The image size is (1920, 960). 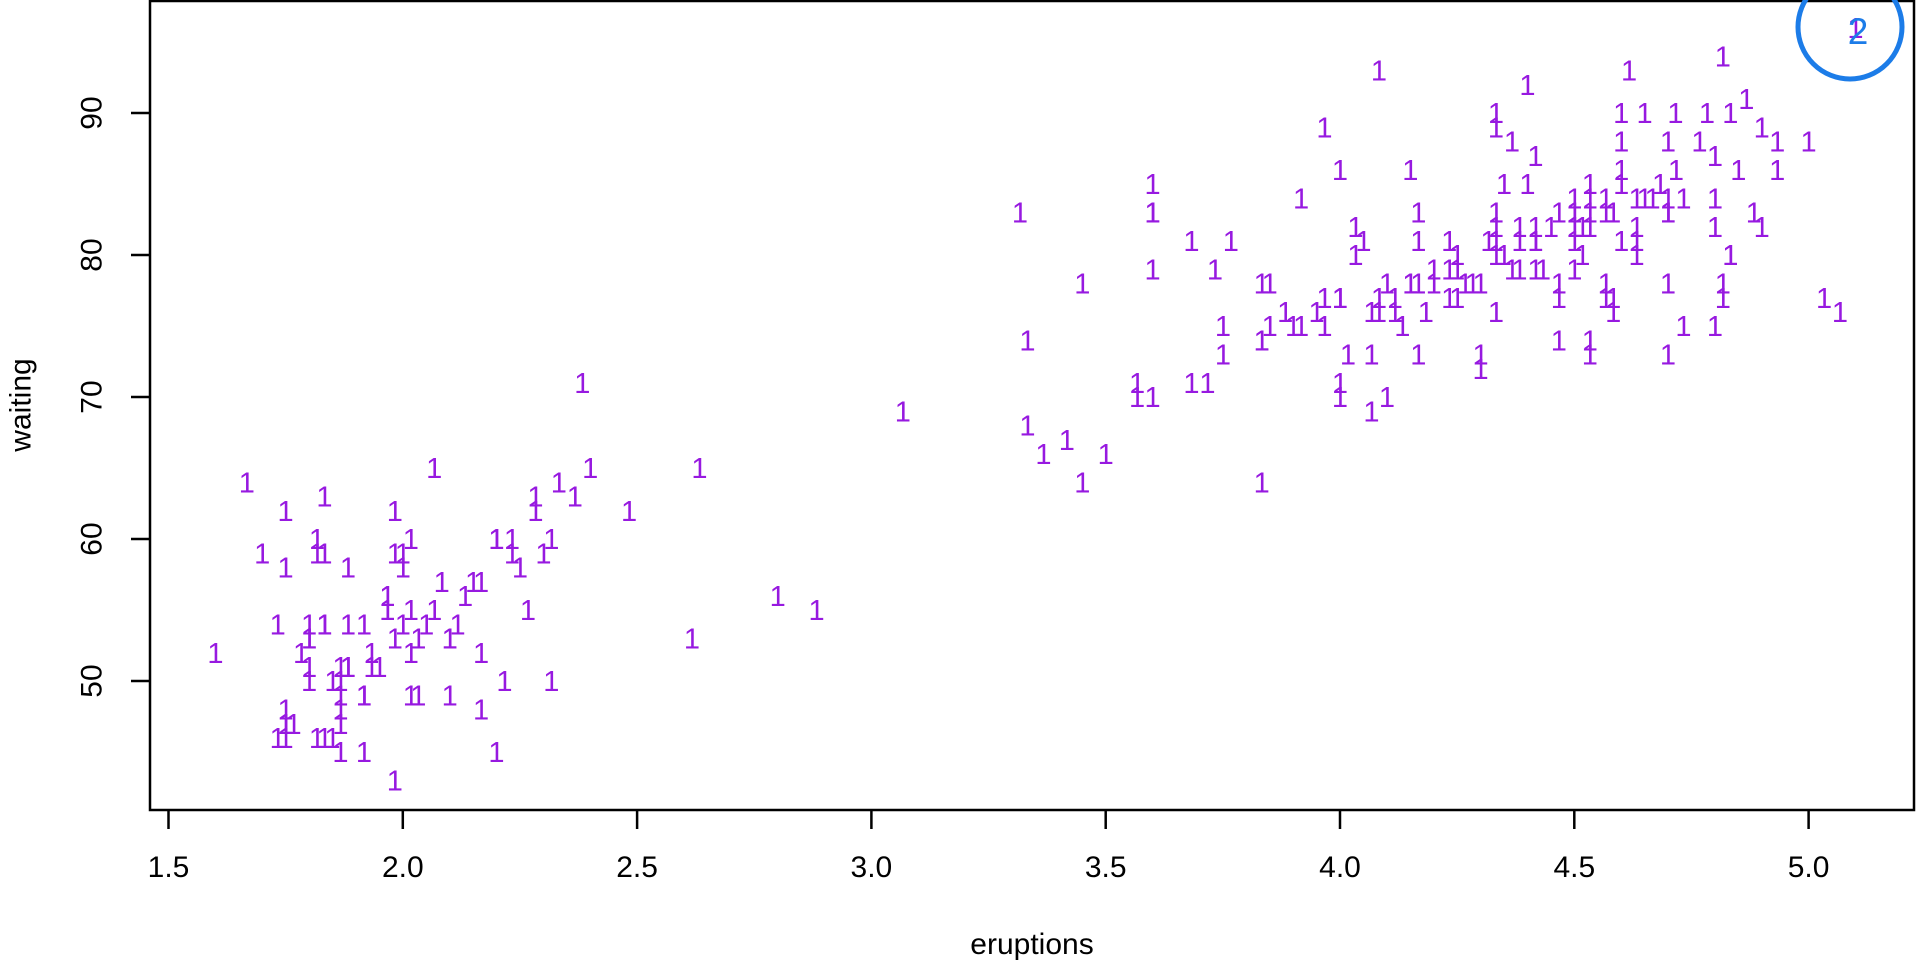 I want to click on y-tick-label: 60, so click(x=92, y=538).